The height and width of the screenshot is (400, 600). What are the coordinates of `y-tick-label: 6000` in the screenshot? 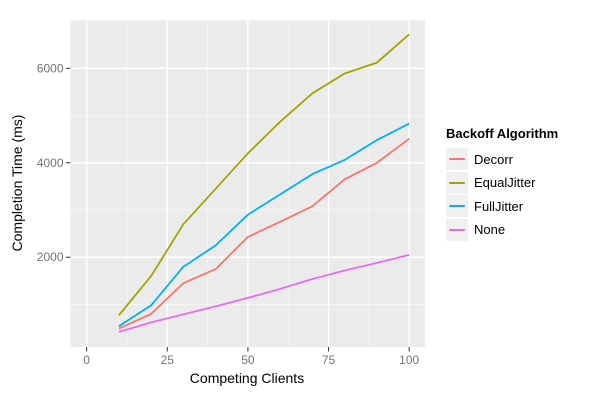 It's located at (50, 68).